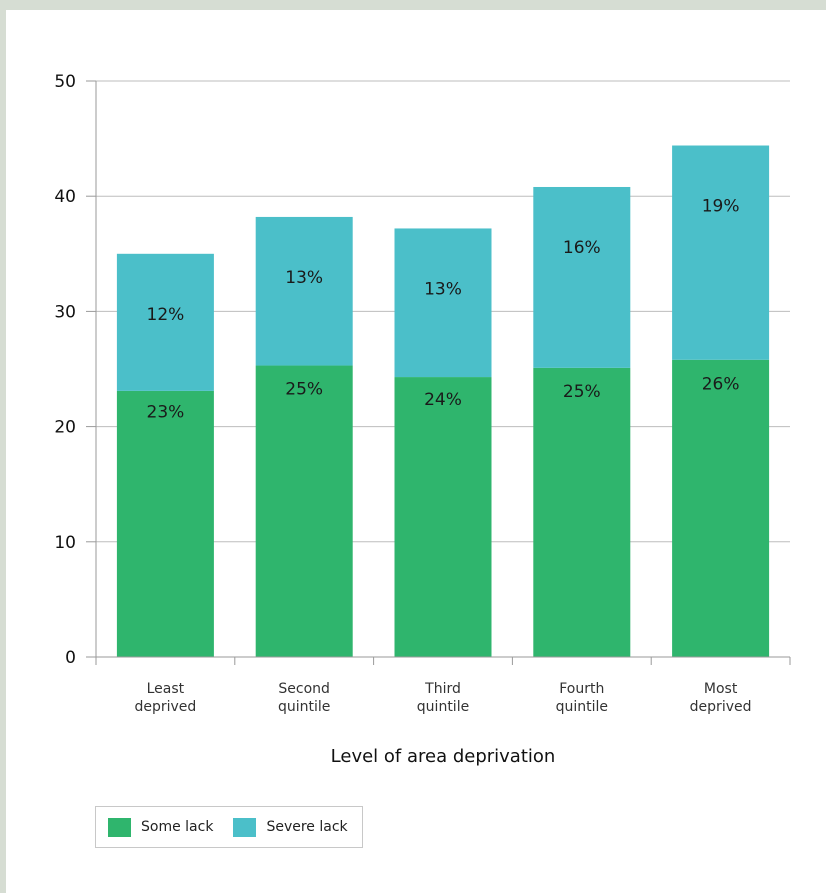 This screenshot has height=893, width=826. I want to click on legend: Some lack Severe lack, so click(229, 827).